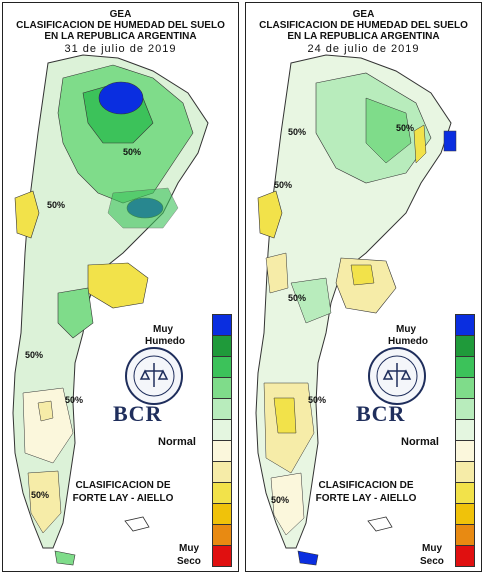 The width and height of the screenshot is (485, 576). I want to click on map-date: 24 de julio de 2019, so click(363, 49).